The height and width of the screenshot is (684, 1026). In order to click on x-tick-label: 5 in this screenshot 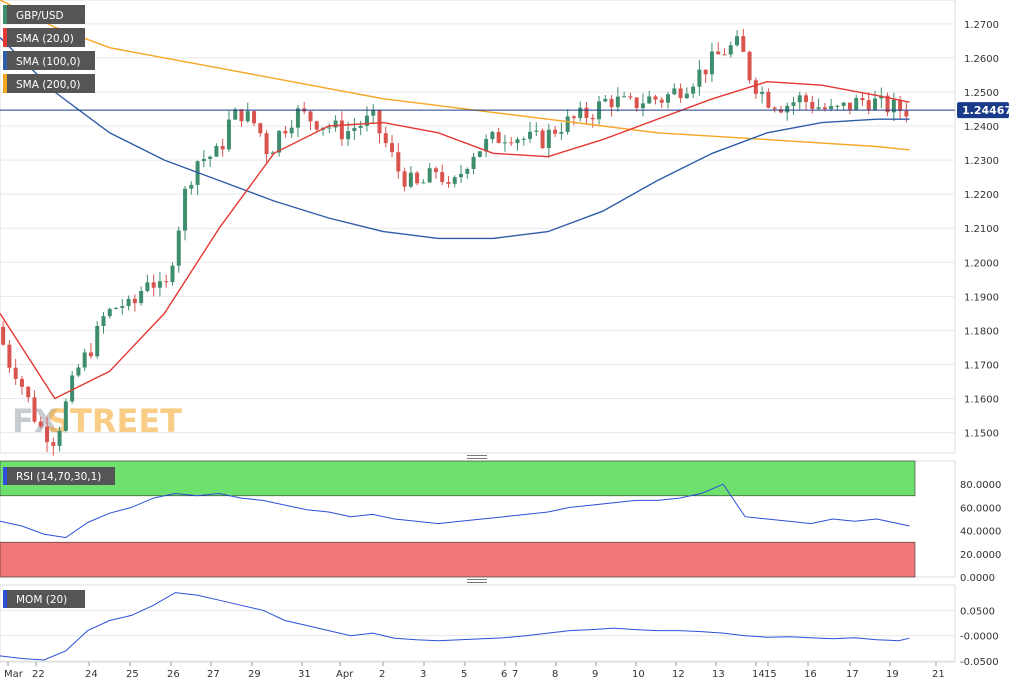, I will do `click(464, 674)`.